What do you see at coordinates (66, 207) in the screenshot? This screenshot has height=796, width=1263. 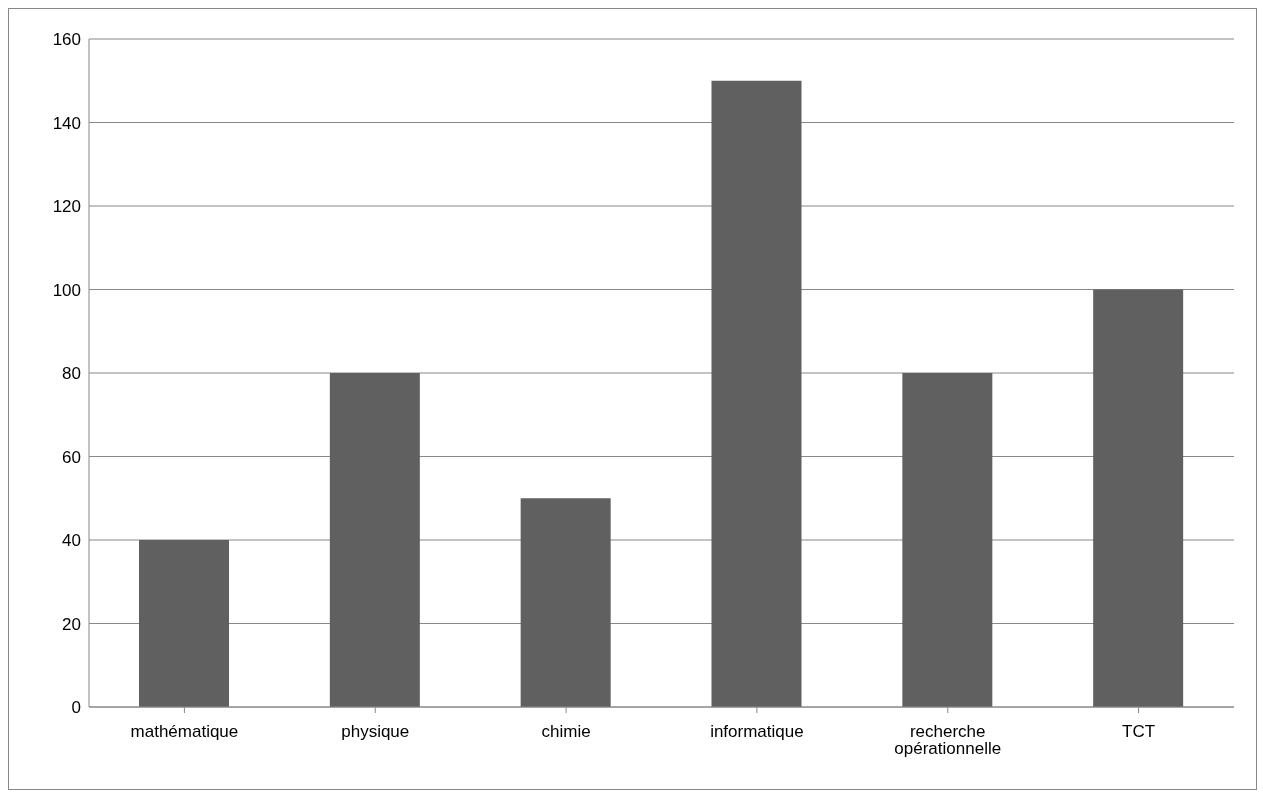 I see `y-tick-label: 120` at bounding box center [66, 207].